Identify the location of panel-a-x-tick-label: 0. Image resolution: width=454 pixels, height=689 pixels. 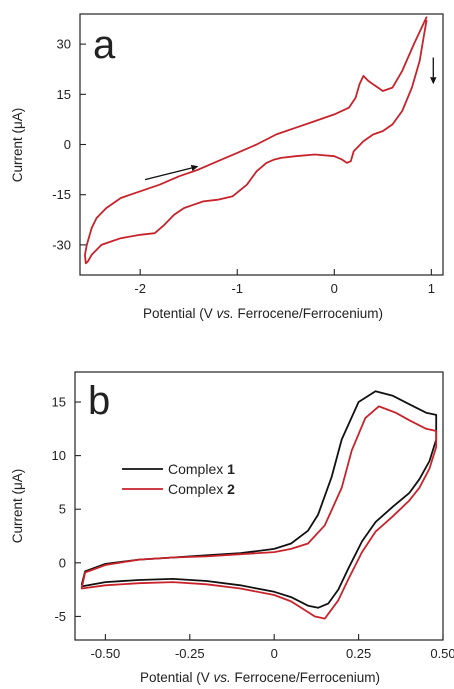
(334, 288).